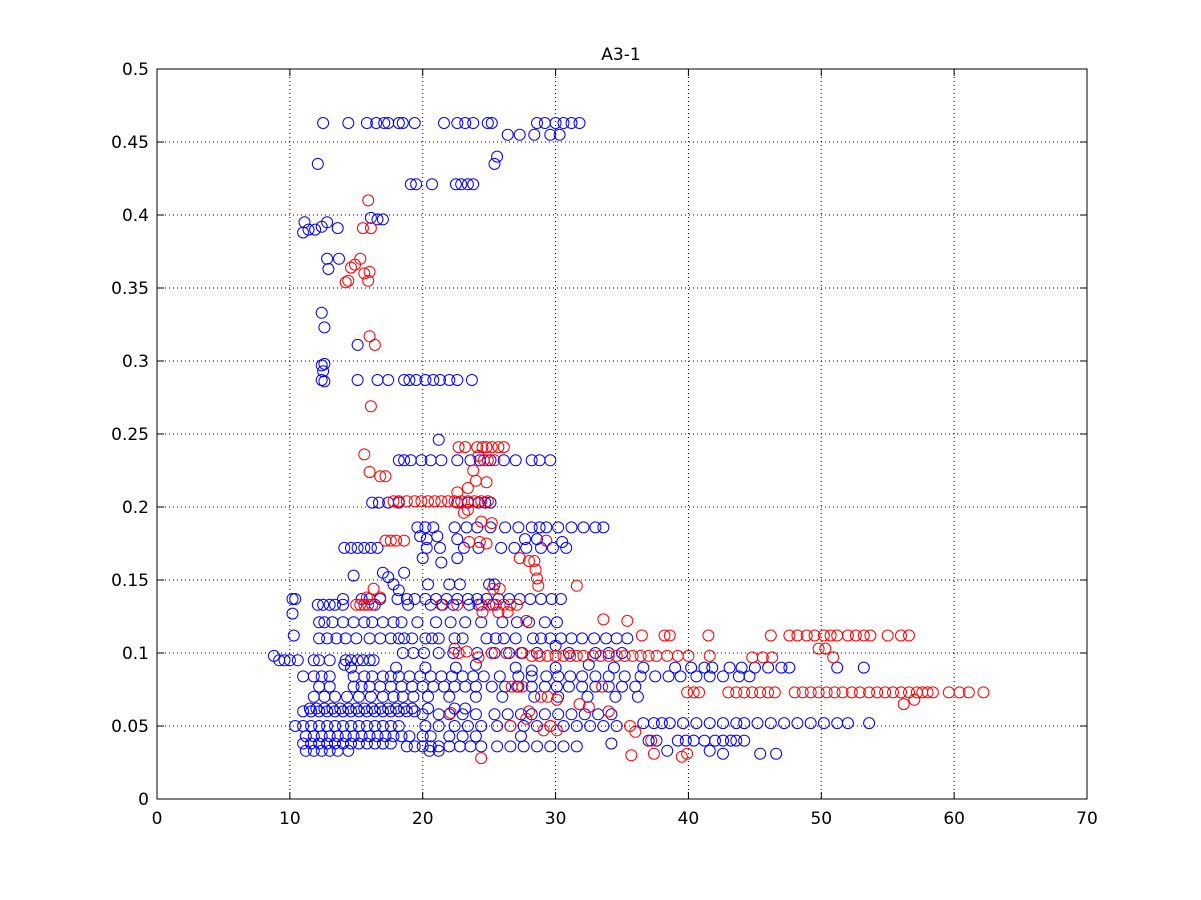 The image size is (1201, 900). I want to click on y-tick-label: 0.4, so click(135, 216).